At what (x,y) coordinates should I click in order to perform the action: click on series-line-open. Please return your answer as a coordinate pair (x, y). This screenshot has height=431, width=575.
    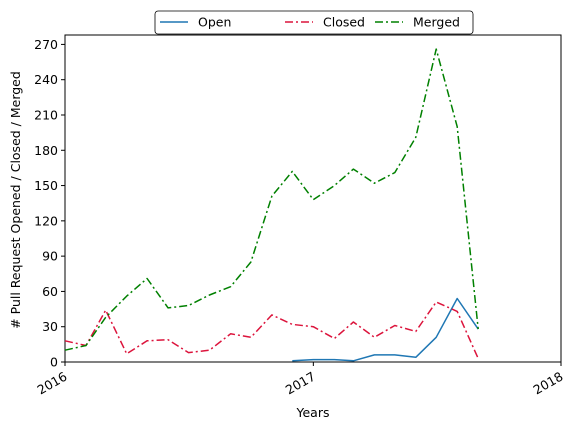
    Looking at the image, I should click on (385, 329).